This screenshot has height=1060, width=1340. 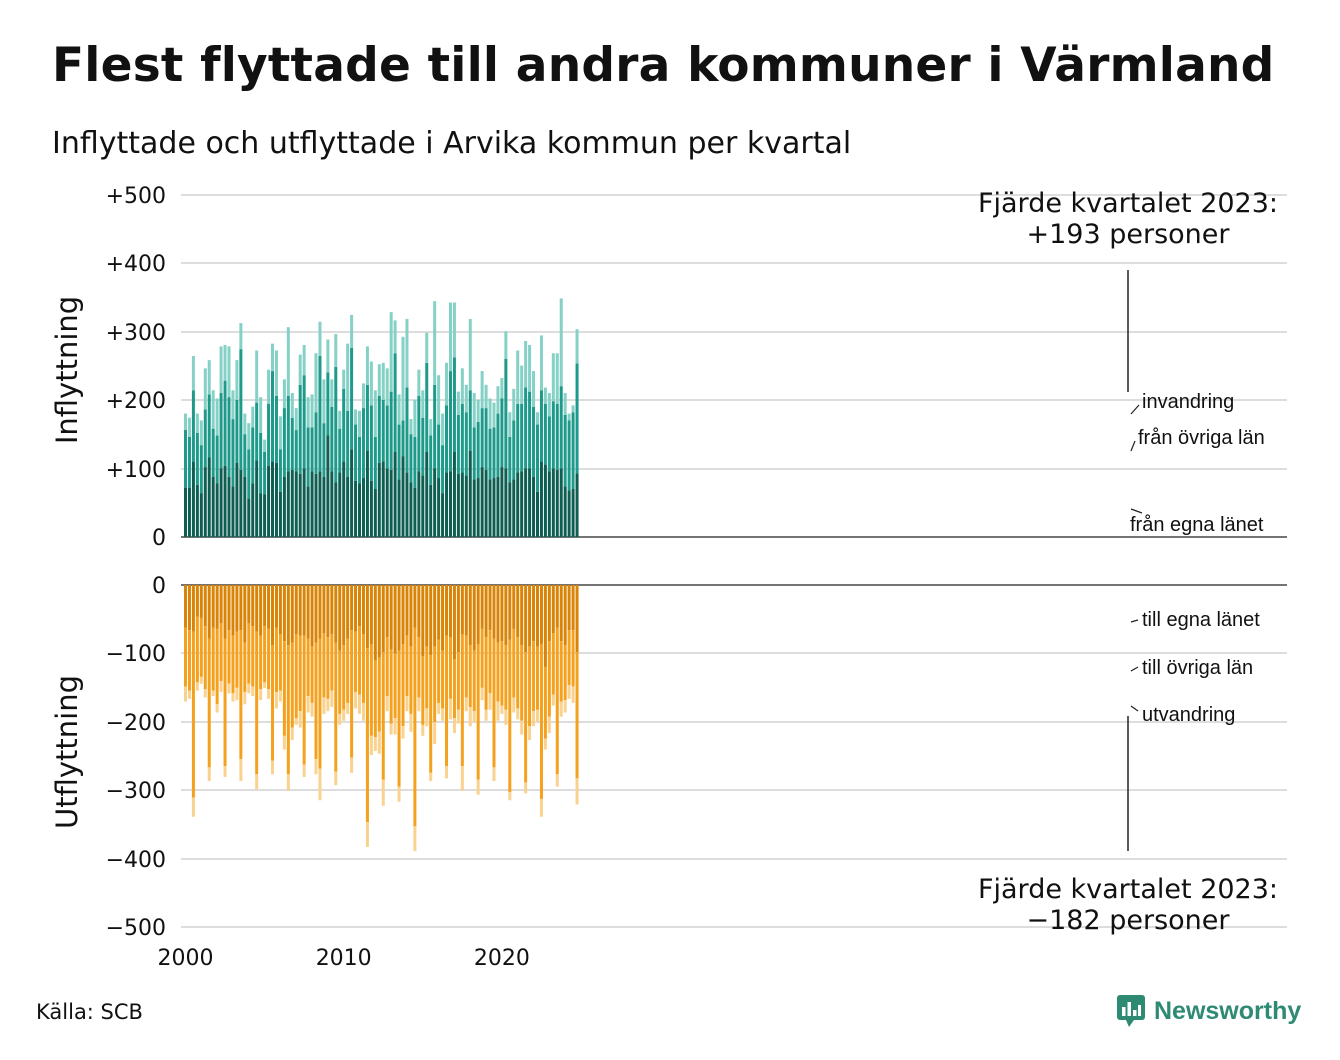 I want to click on y-axis-label: Utflyttning, so click(x=67, y=752).